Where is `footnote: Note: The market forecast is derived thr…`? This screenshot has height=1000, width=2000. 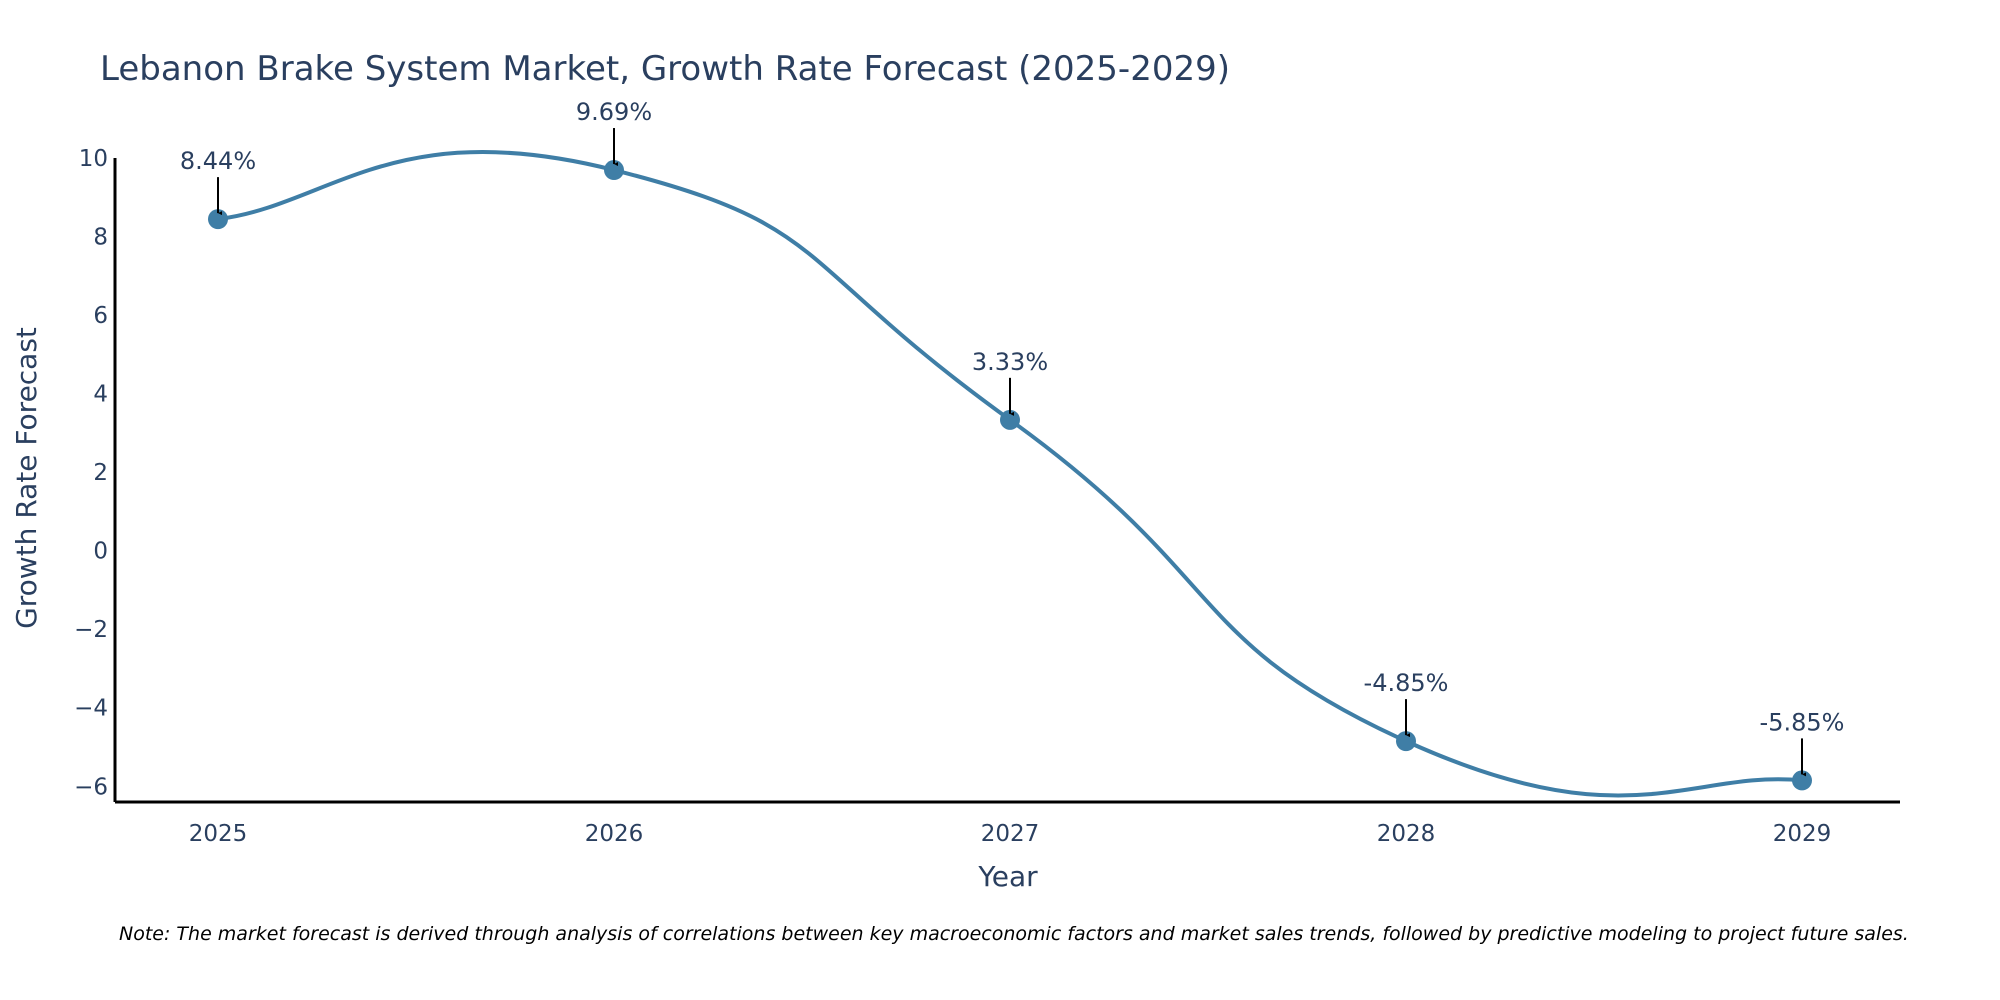 footnote: Note: The market forecast is derived thr… is located at coordinates (1014, 934).